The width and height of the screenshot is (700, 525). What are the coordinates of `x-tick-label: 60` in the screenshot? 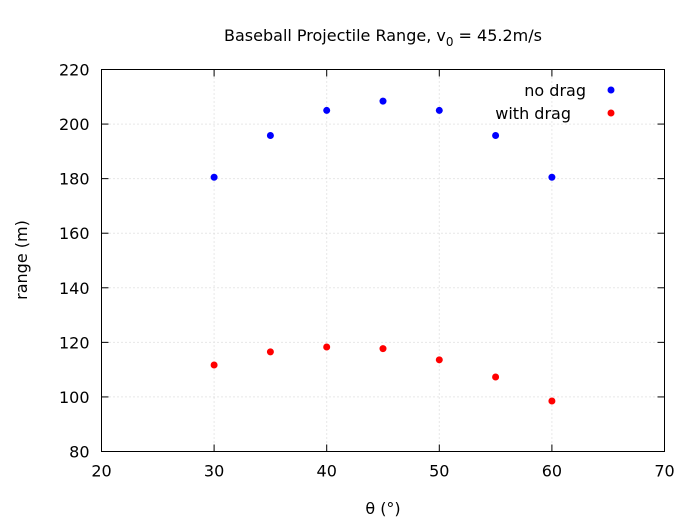 It's located at (552, 471).